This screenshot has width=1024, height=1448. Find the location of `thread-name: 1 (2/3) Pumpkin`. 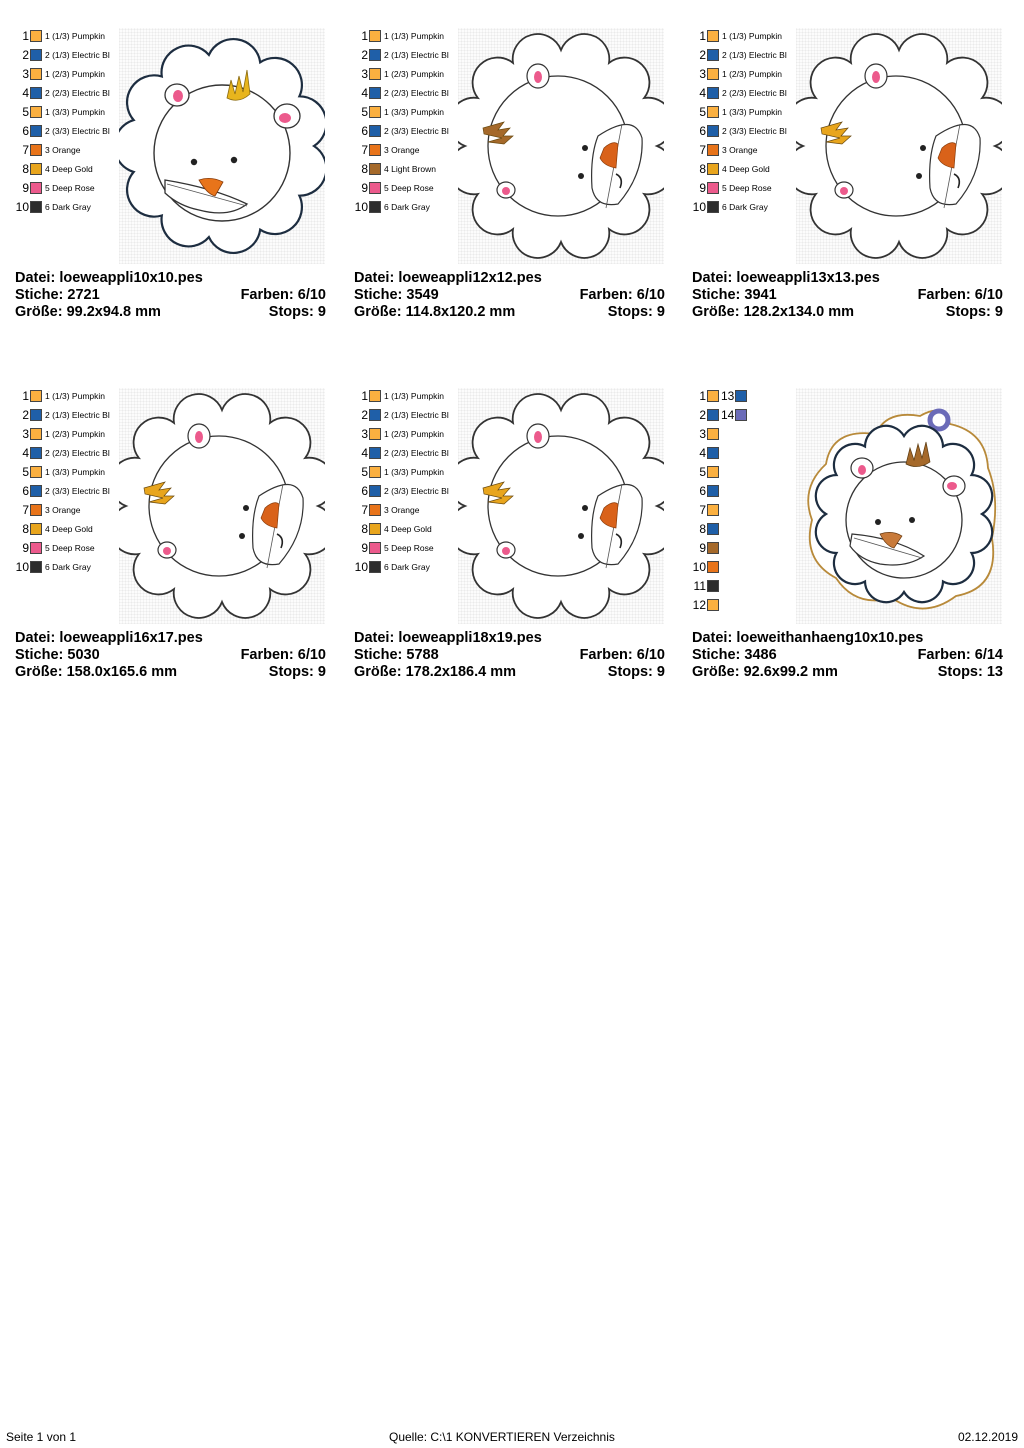

thread-name: 1 (2/3) Pumpkin is located at coordinates (75, 74).